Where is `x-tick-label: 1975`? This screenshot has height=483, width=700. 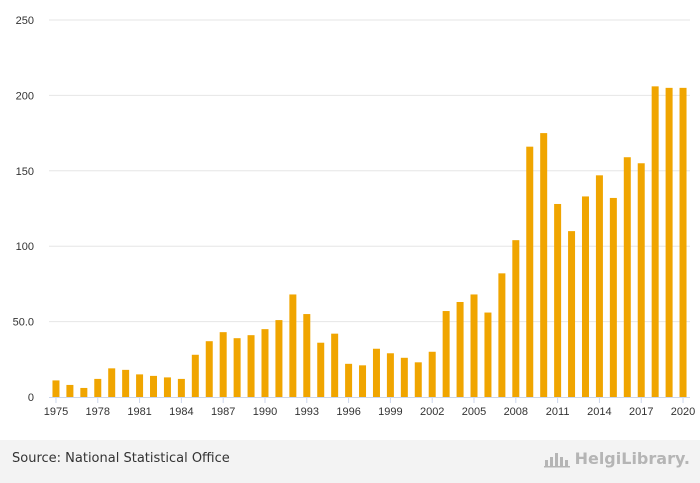
x-tick-label: 1975 is located at coordinates (56, 412).